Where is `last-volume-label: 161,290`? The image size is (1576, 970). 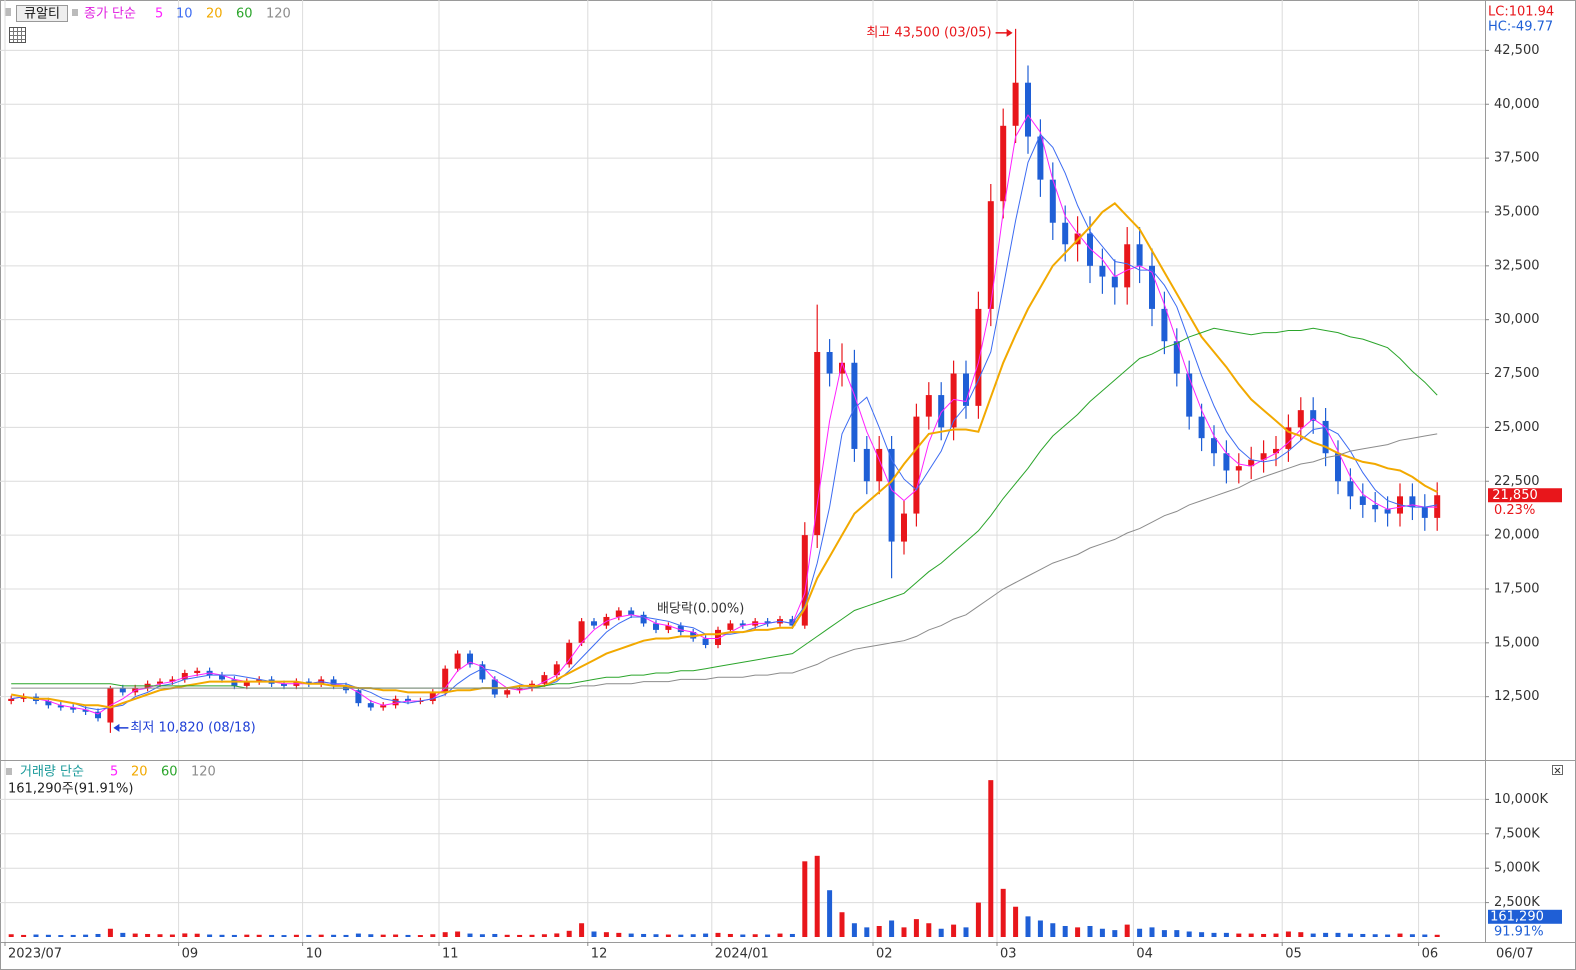 last-volume-label: 161,290 is located at coordinates (1517, 916).